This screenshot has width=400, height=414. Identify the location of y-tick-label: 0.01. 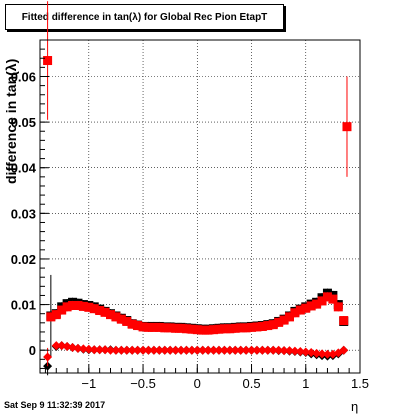
(23, 305).